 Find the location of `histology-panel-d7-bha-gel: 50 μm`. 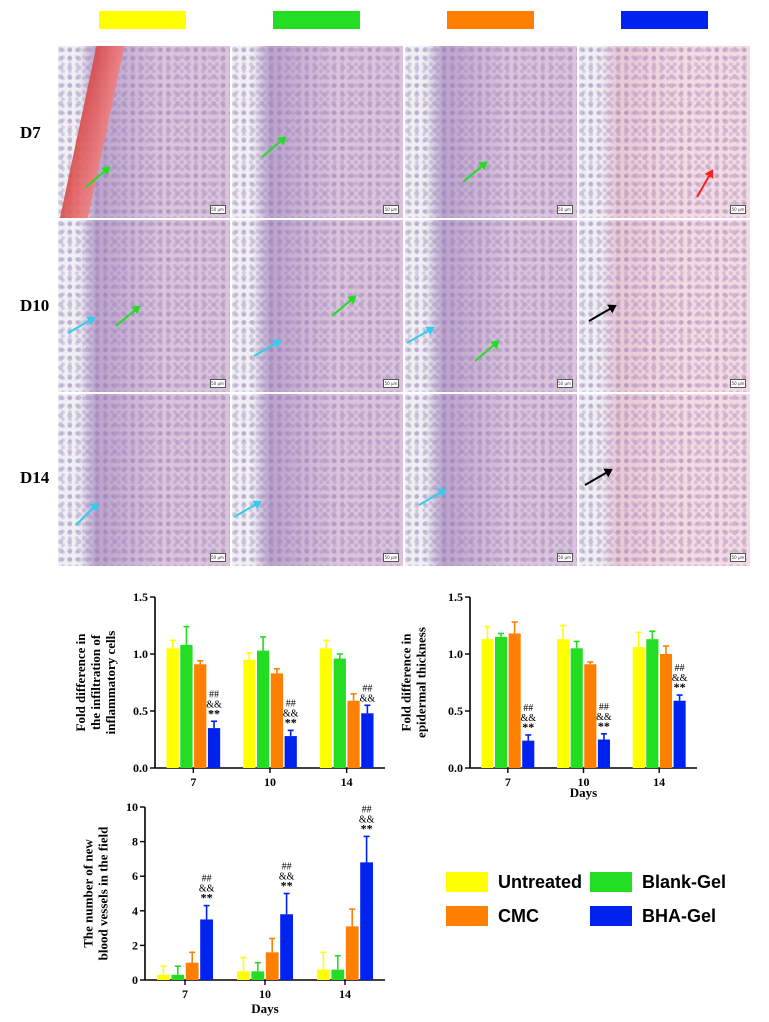

histology-panel-d7-bha-gel: 50 μm is located at coordinates (664, 132).